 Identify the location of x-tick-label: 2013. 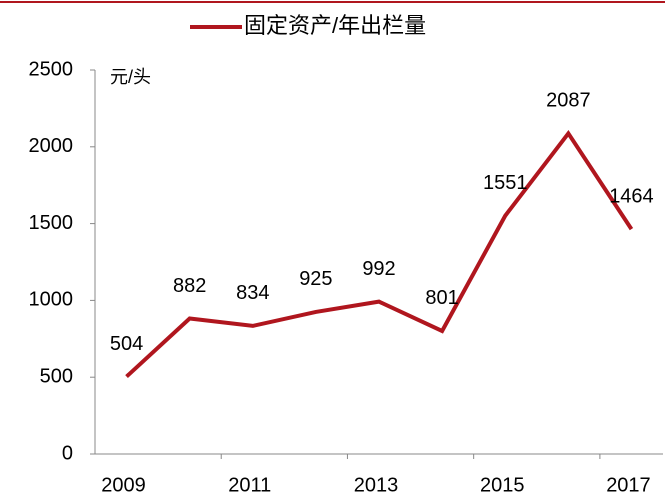
(376, 485).